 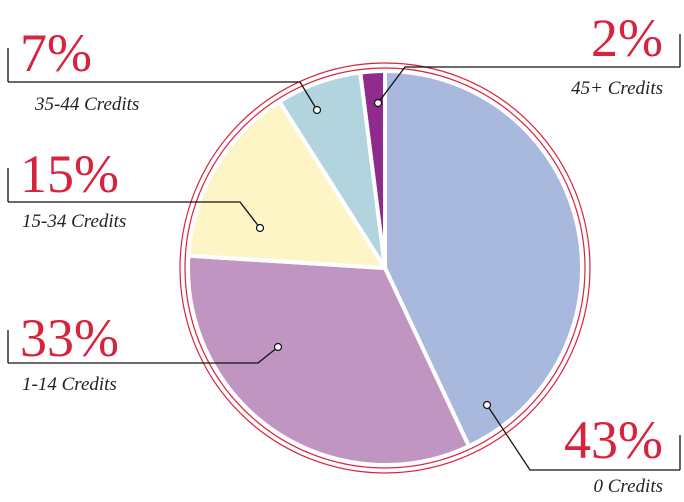 What do you see at coordinates (86, 104) in the screenshot?
I see `category-label: 35-44 Credits` at bounding box center [86, 104].